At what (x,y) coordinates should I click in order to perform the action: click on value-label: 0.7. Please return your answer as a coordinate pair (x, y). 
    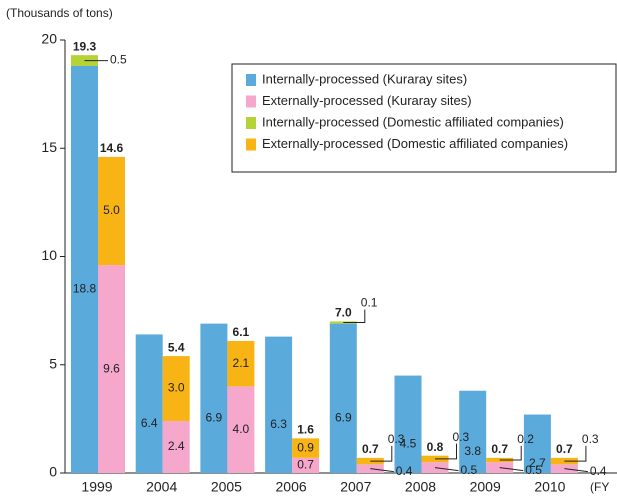
    Looking at the image, I should click on (305, 465).